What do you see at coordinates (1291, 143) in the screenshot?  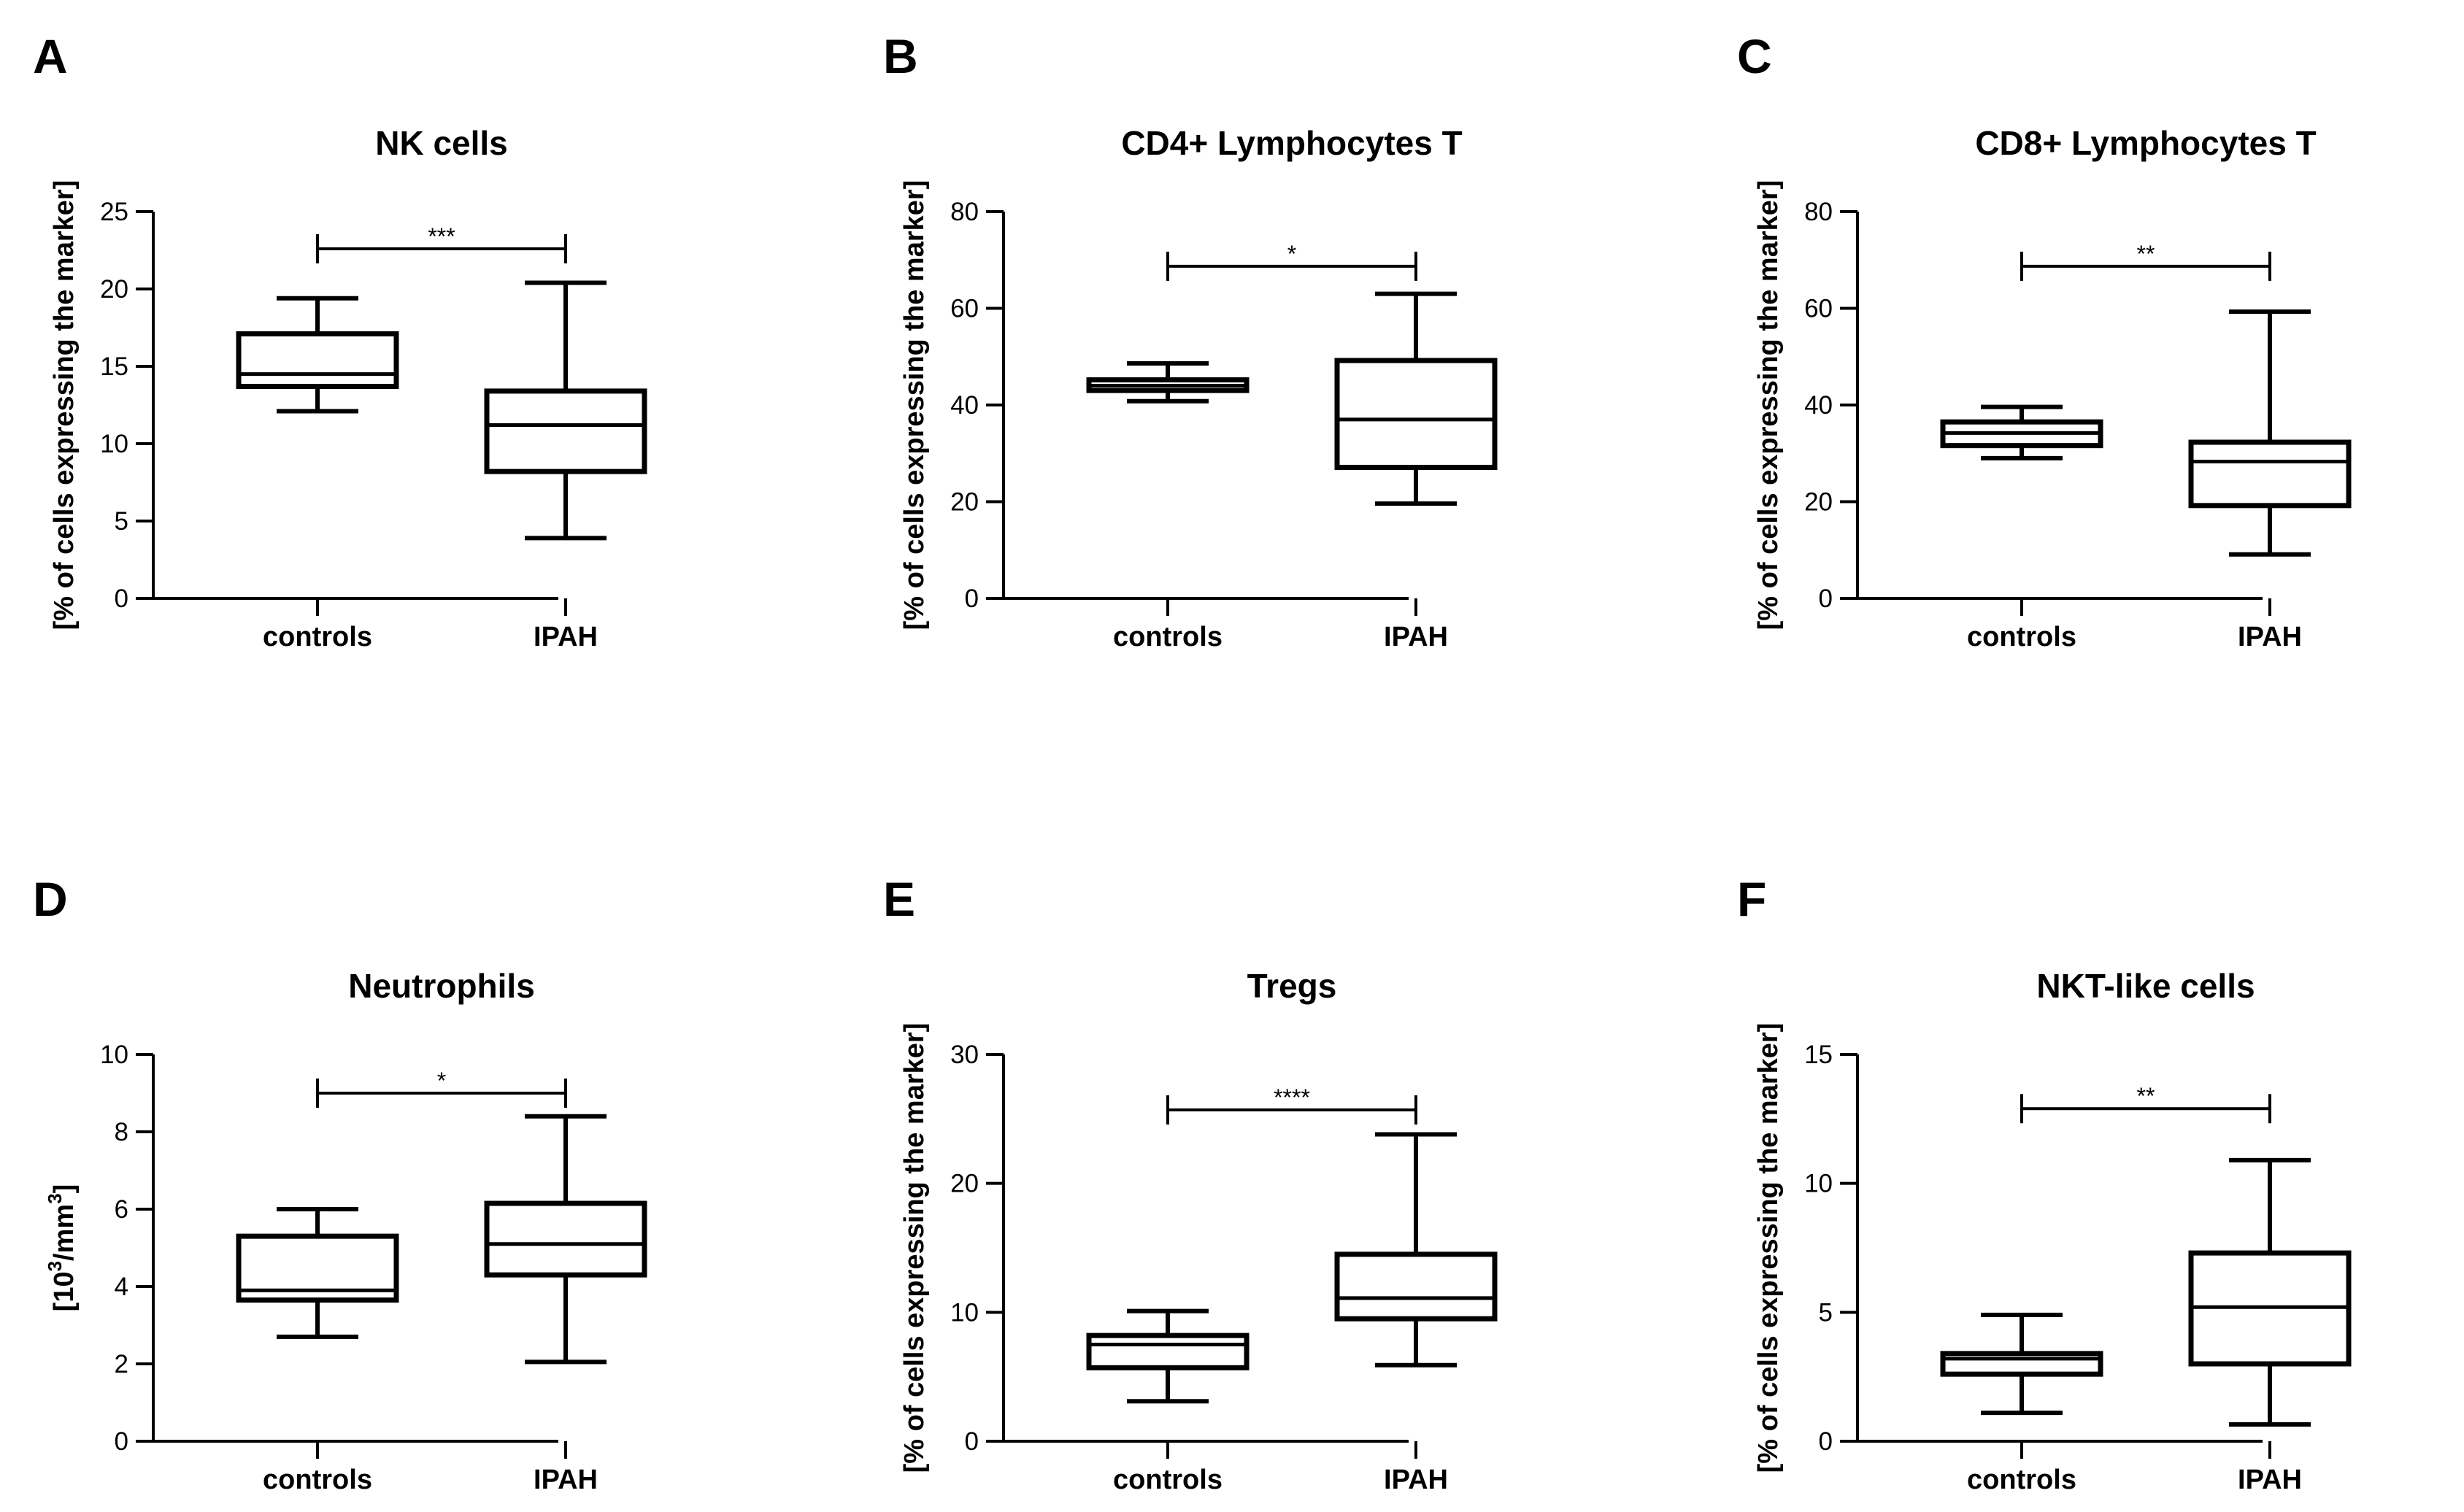 I see `chart-title: CD4+ Lymphocytes T` at bounding box center [1291, 143].